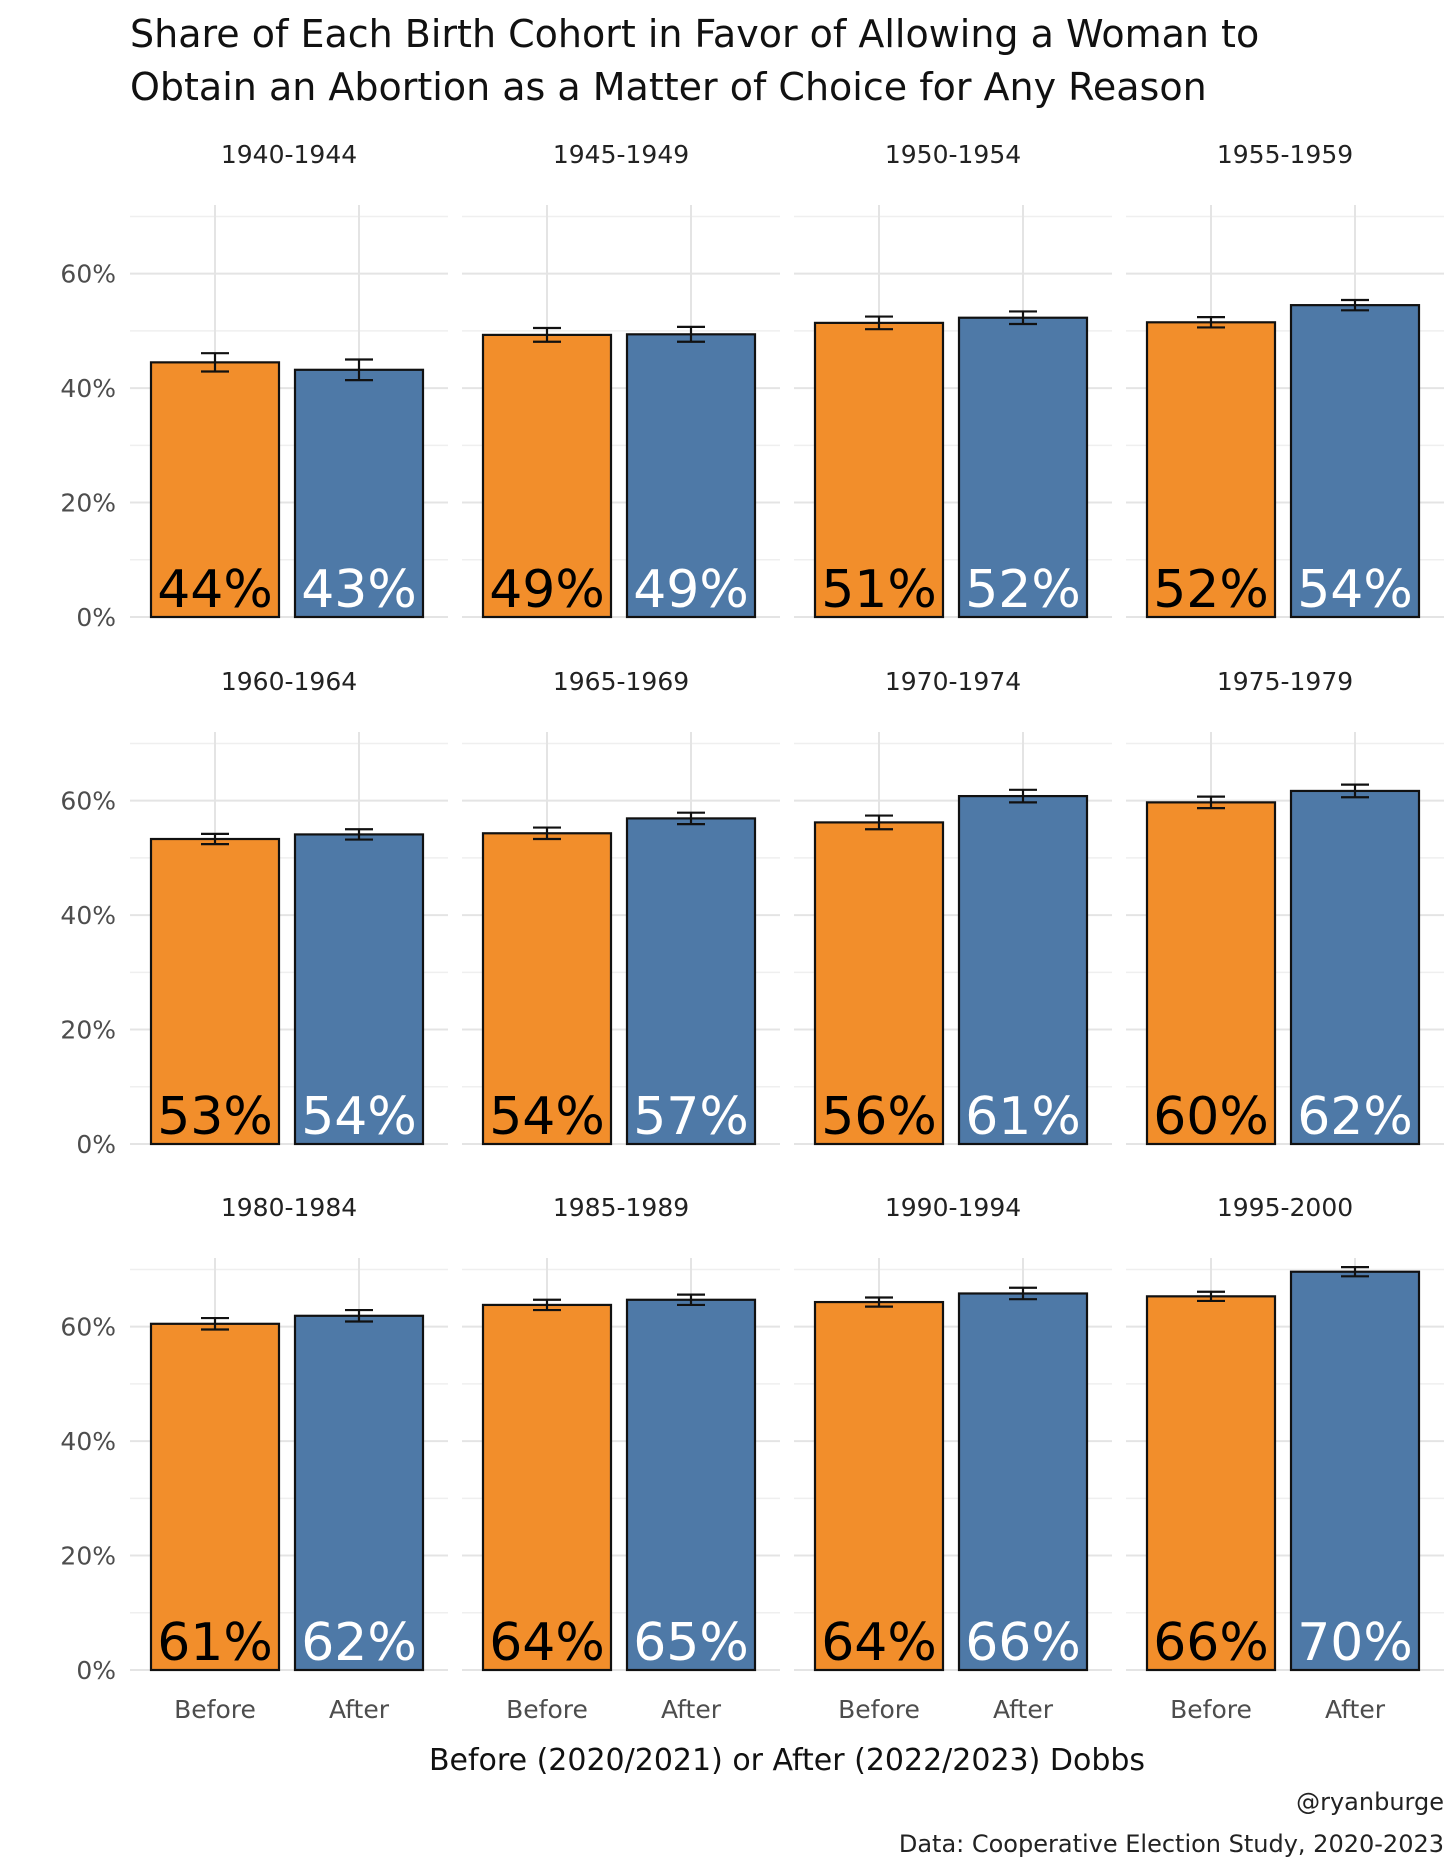 The width and height of the screenshot is (1456, 1872). Describe the element at coordinates (879, 590) in the screenshot. I see `data-label: 51%` at that location.